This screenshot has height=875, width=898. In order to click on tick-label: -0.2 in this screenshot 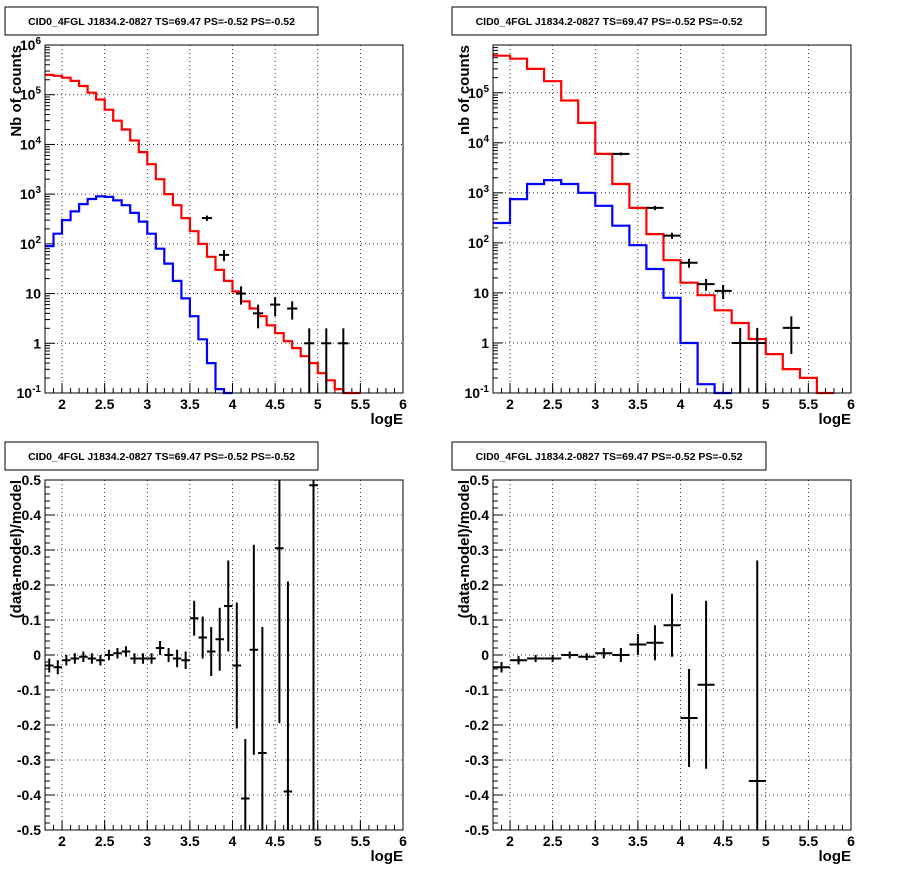, I will do `click(477, 725)`.